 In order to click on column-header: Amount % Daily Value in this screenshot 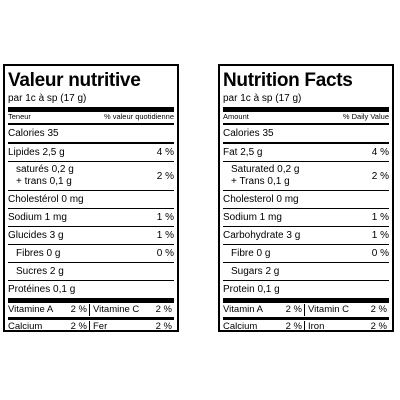, I will do `click(306, 118)`.